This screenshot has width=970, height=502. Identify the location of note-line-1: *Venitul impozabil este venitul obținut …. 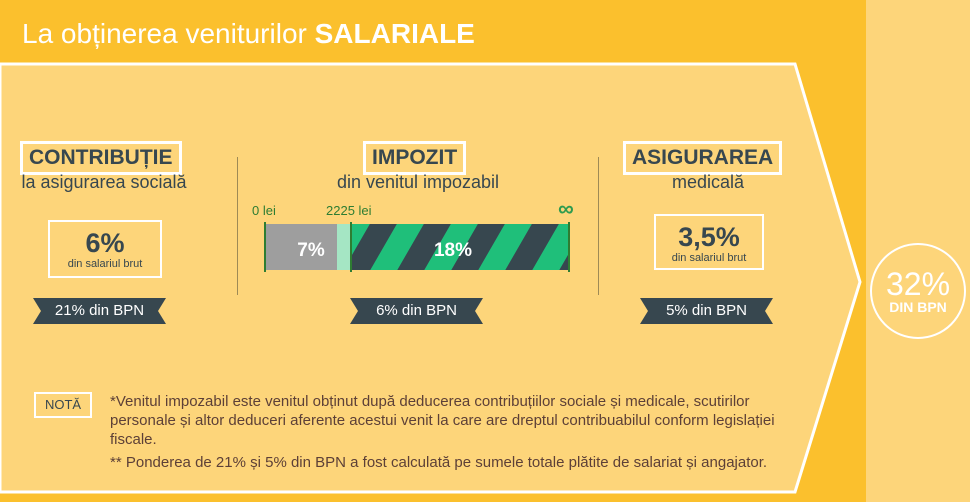
(442, 420).